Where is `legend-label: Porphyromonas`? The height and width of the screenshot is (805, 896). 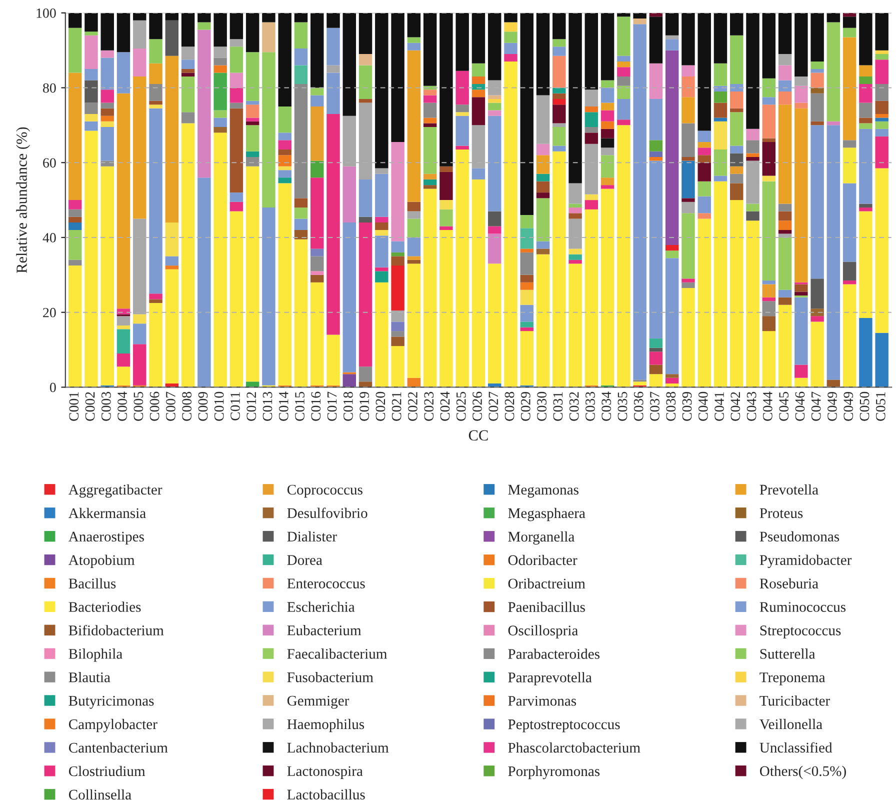
legend-label: Porphyromonas is located at coordinates (554, 773).